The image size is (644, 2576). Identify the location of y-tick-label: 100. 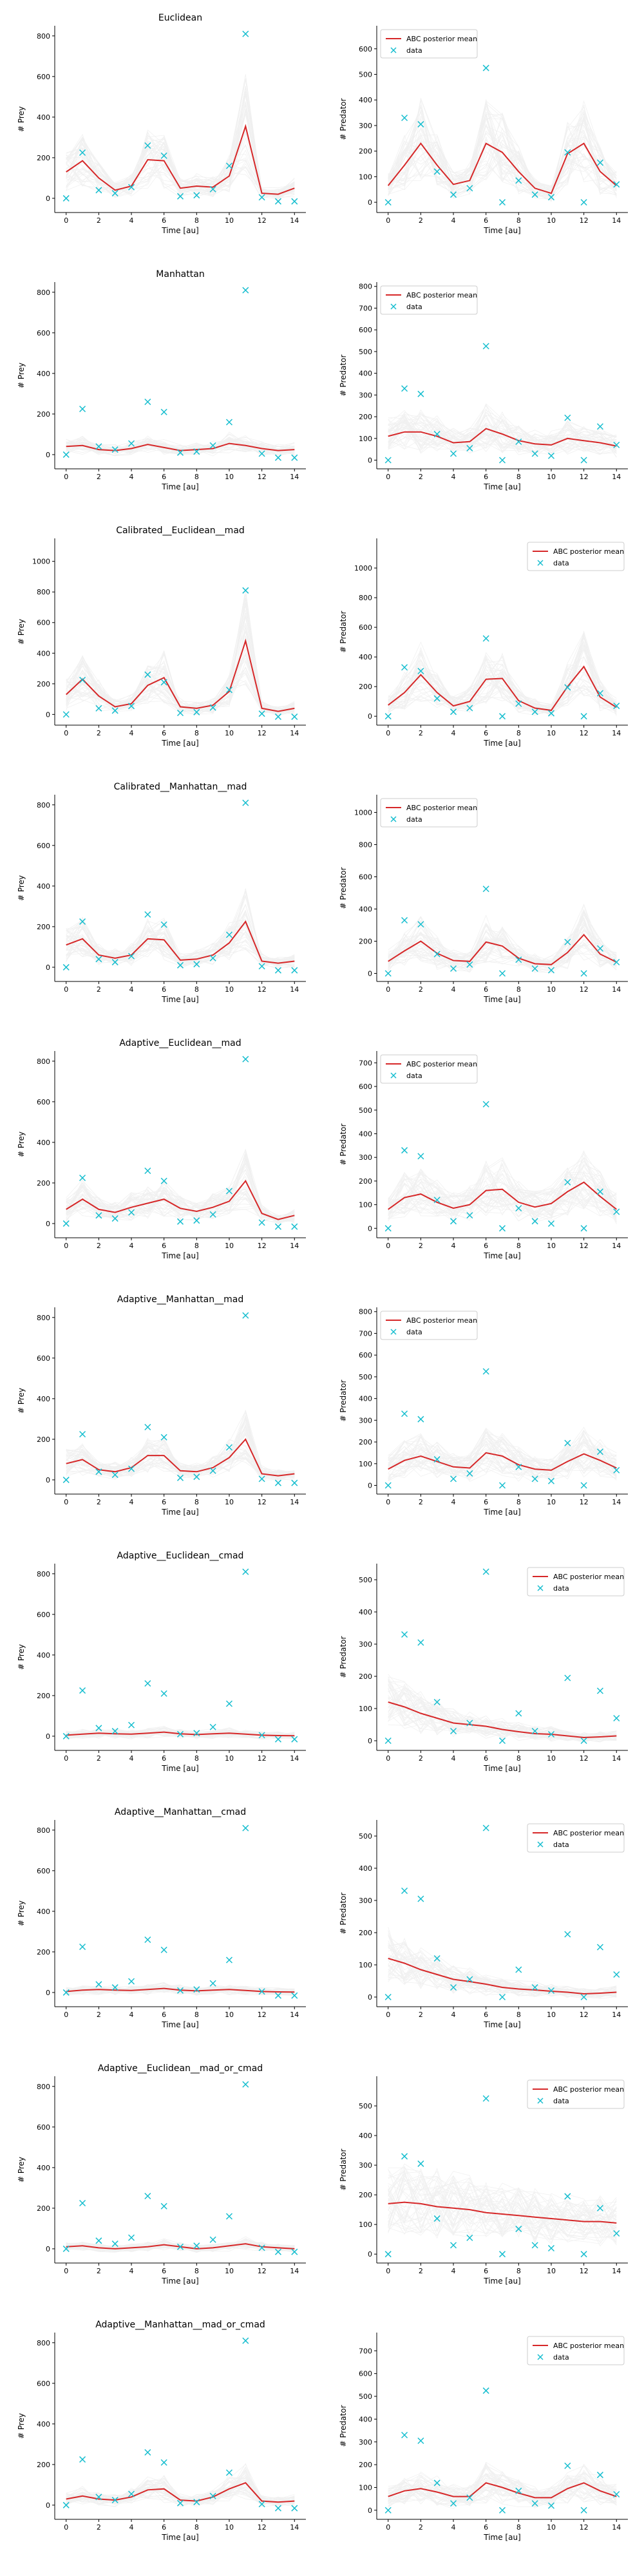
(366, 2487).